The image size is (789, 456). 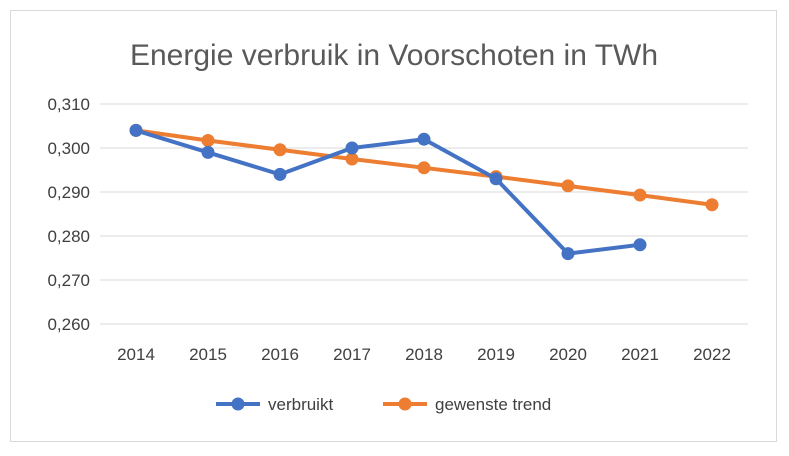 What do you see at coordinates (496, 354) in the screenshot?
I see `x-tick-label: 2019` at bounding box center [496, 354].